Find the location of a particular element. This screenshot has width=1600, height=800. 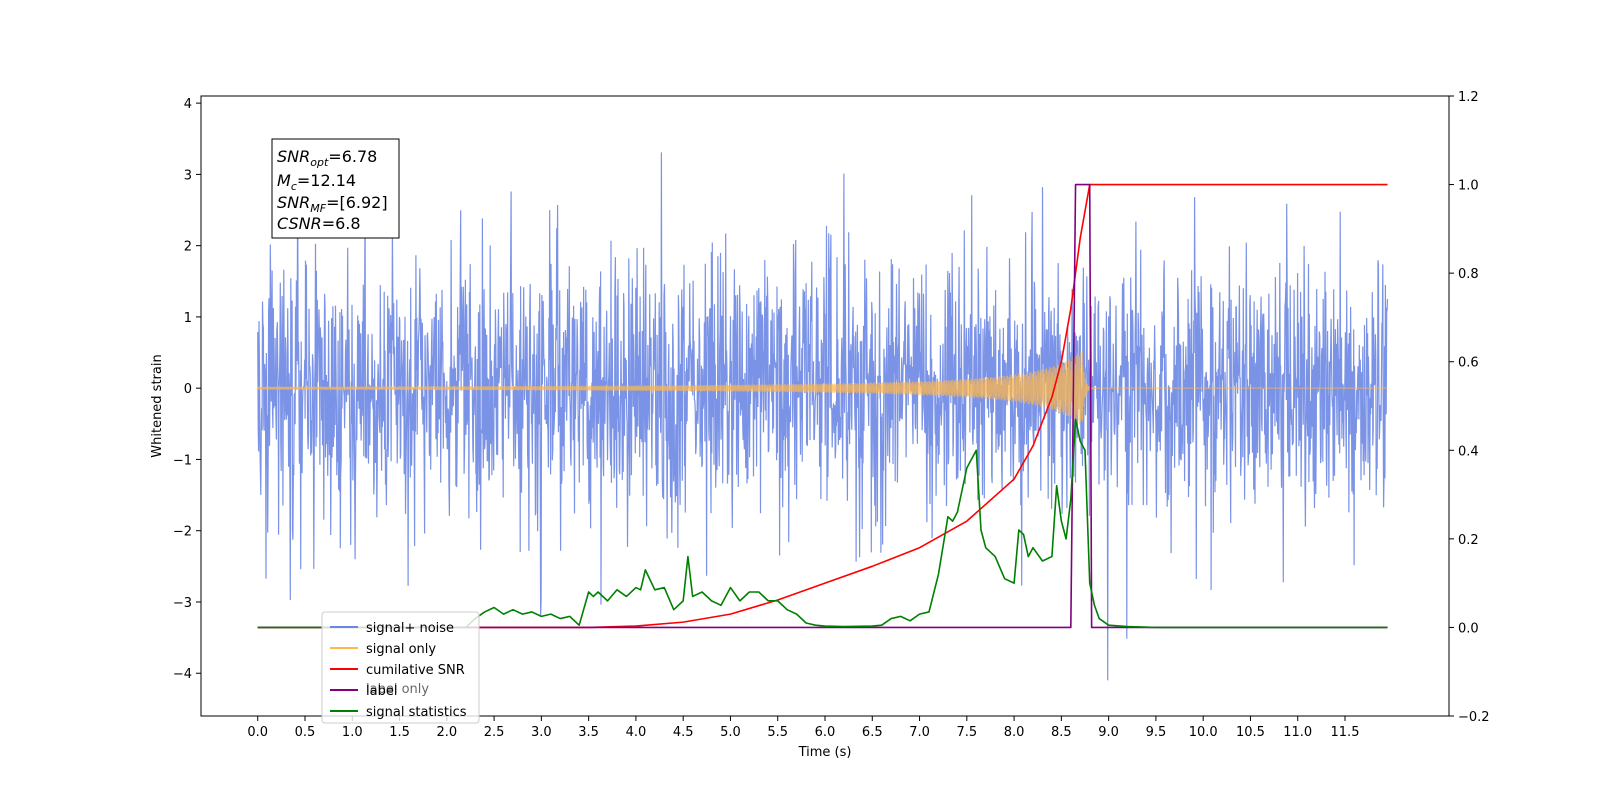

y-left-tick-label: 3 is located at coordinates (188, 175).